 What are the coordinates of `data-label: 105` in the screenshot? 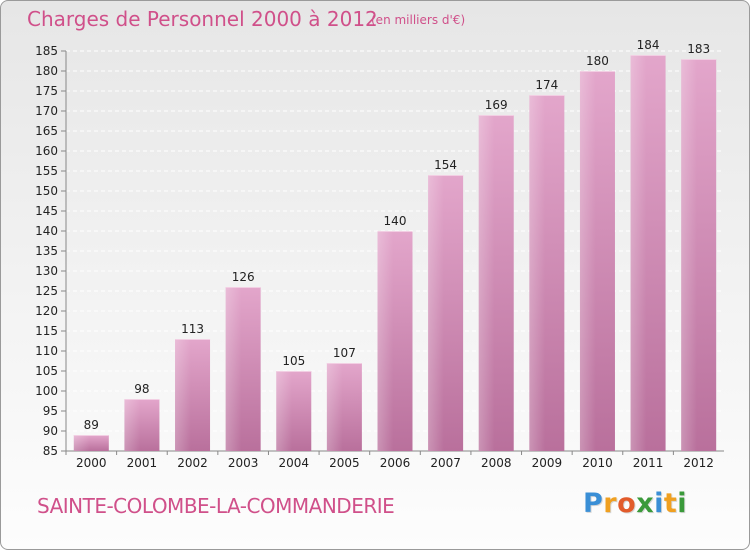 It's located at (293, 361).